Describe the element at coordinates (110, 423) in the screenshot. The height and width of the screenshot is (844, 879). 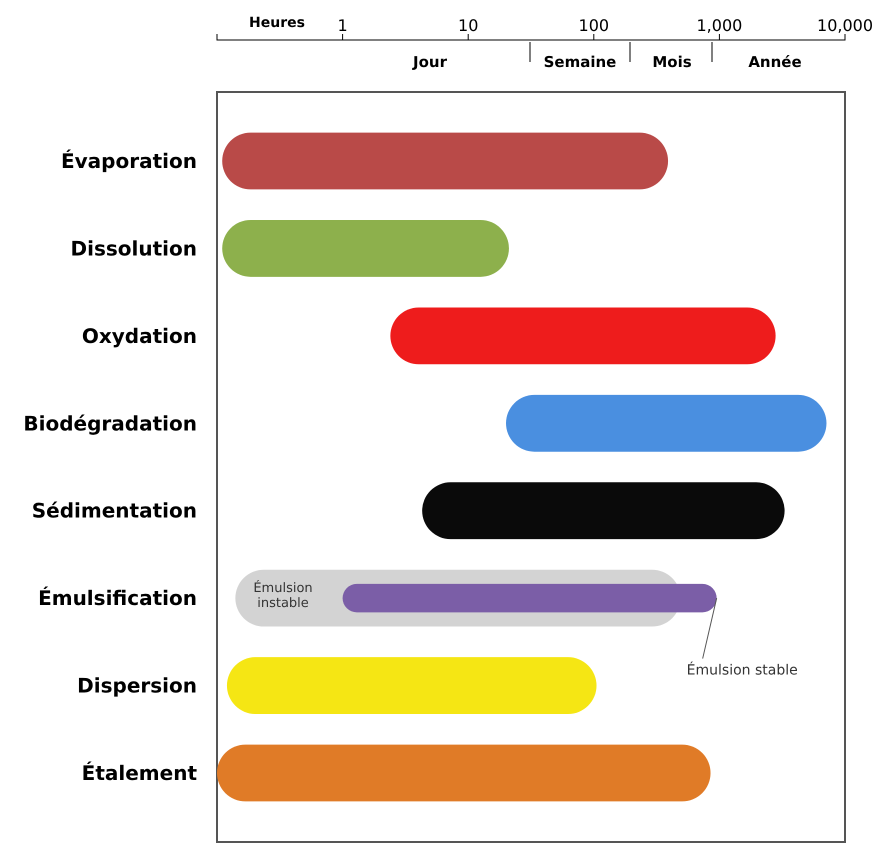
I see `y-tick-label: Biodégradation` at that location.